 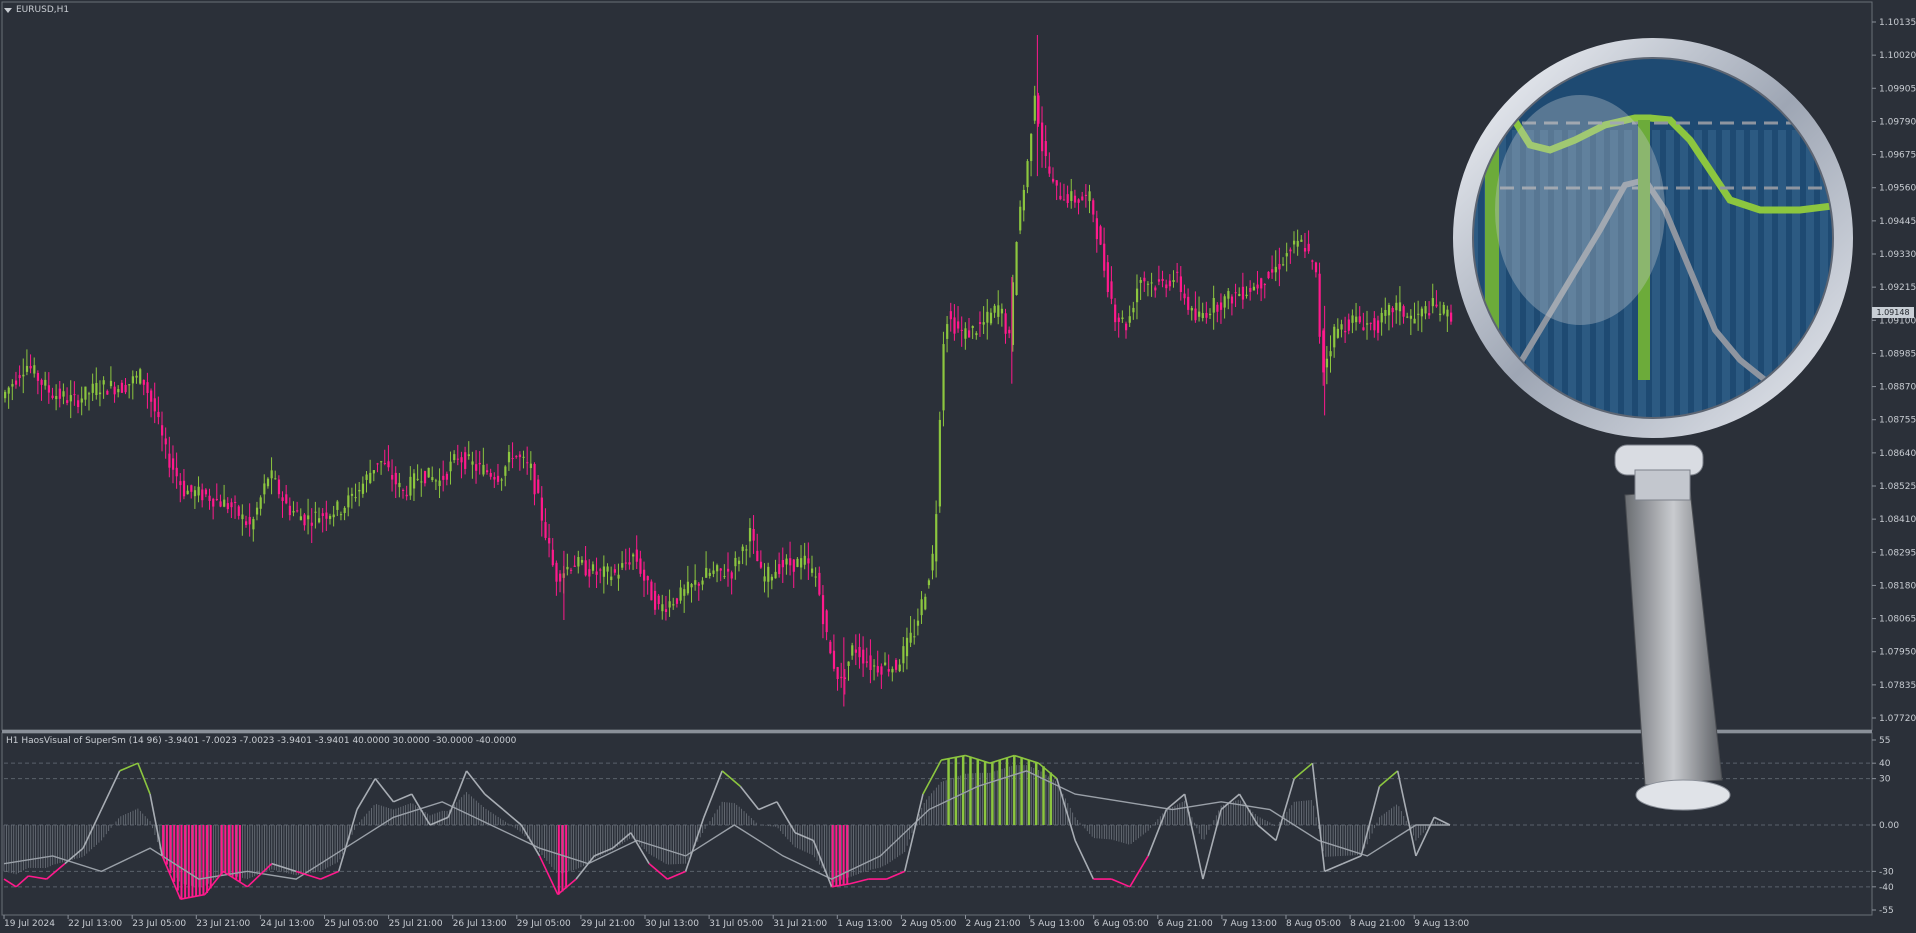 I want to click on symbol-label: EURUSD,H1, so click(x=43, y=10).